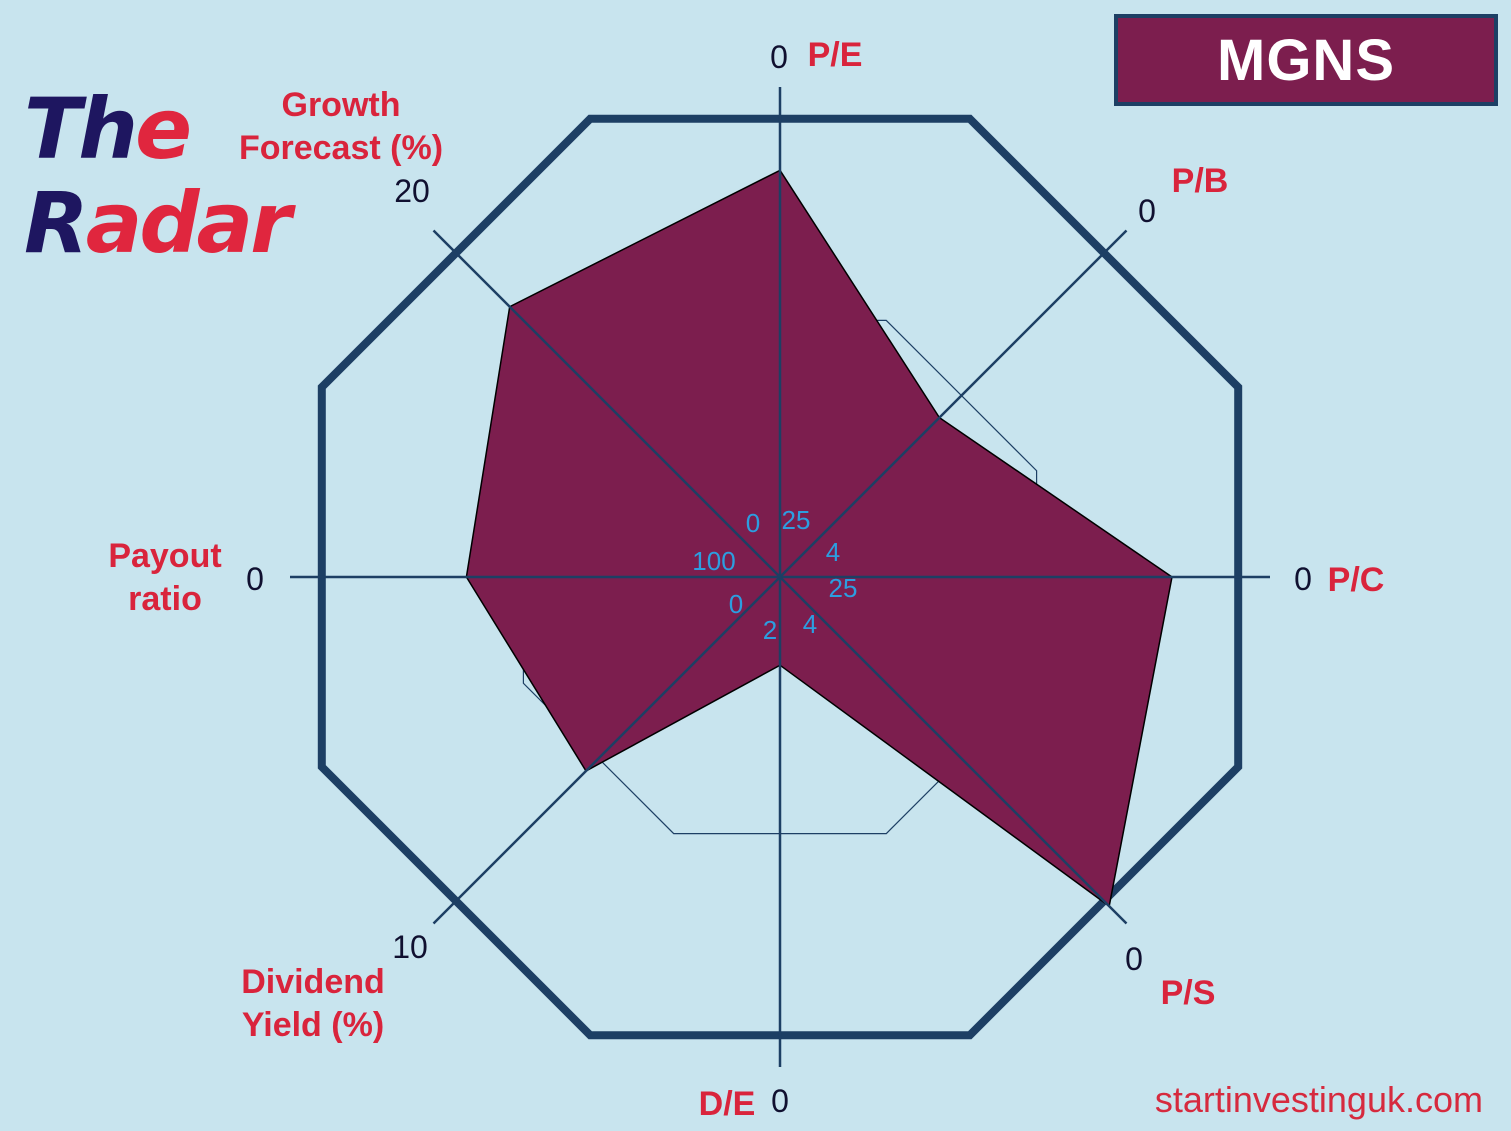 The image size is (1511, 1131). I want to click on spoke-pb, so click(953, 403).